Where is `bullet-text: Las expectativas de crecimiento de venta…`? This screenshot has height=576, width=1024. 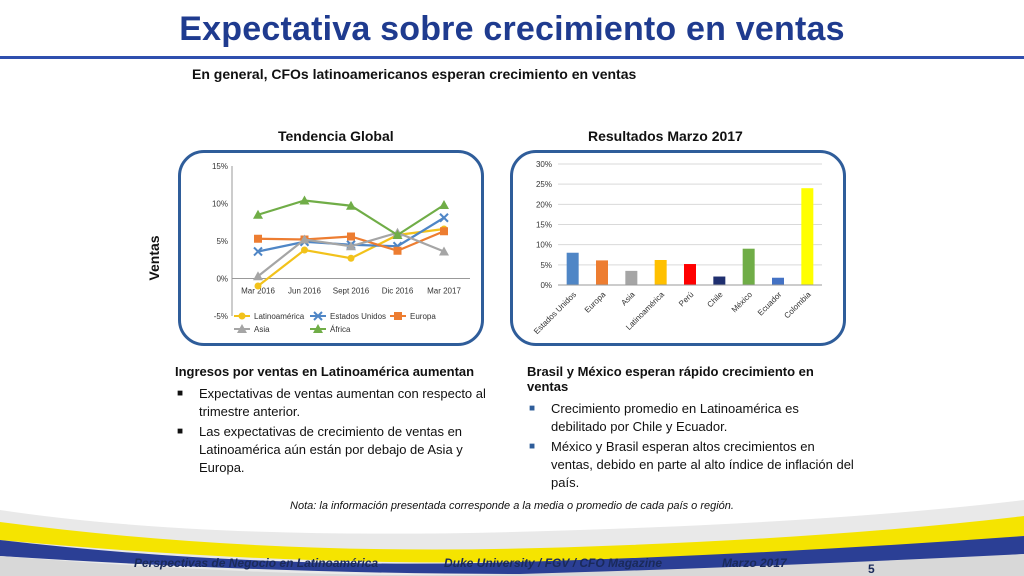
bullet-text: Las expectativas de crecimiento de venta… is located at coordinates (331, 449).